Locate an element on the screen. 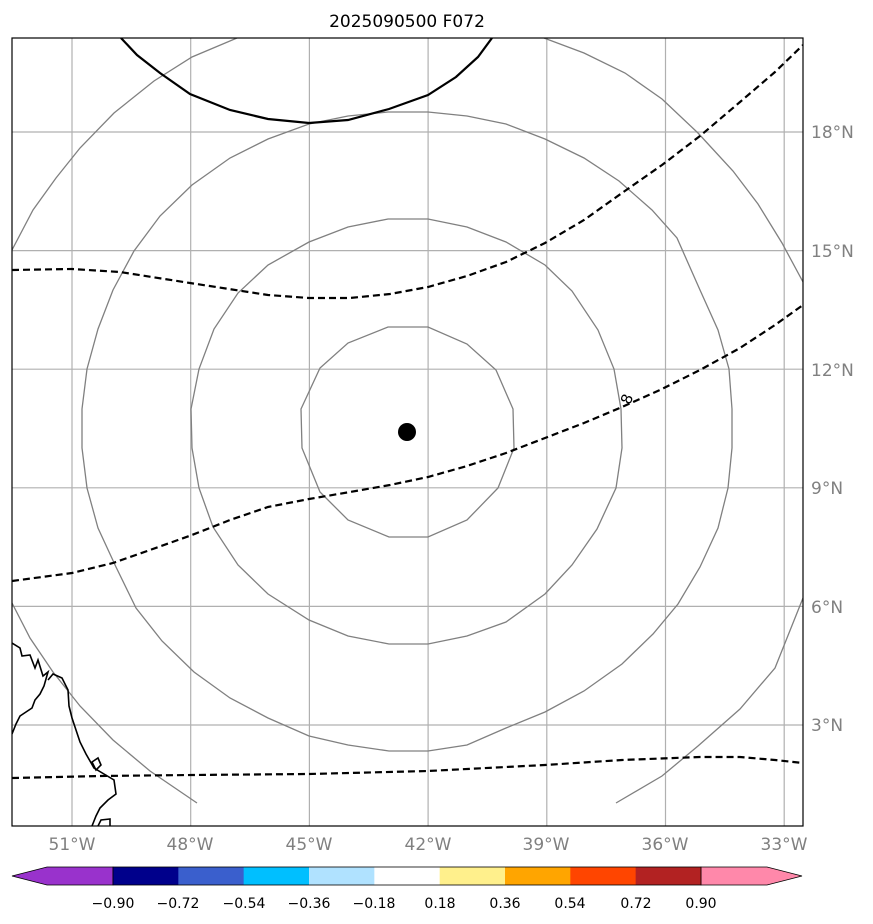 This screenshot has width=873, height=924. colorbar-under-arrow is located at coordinates (62, 876).